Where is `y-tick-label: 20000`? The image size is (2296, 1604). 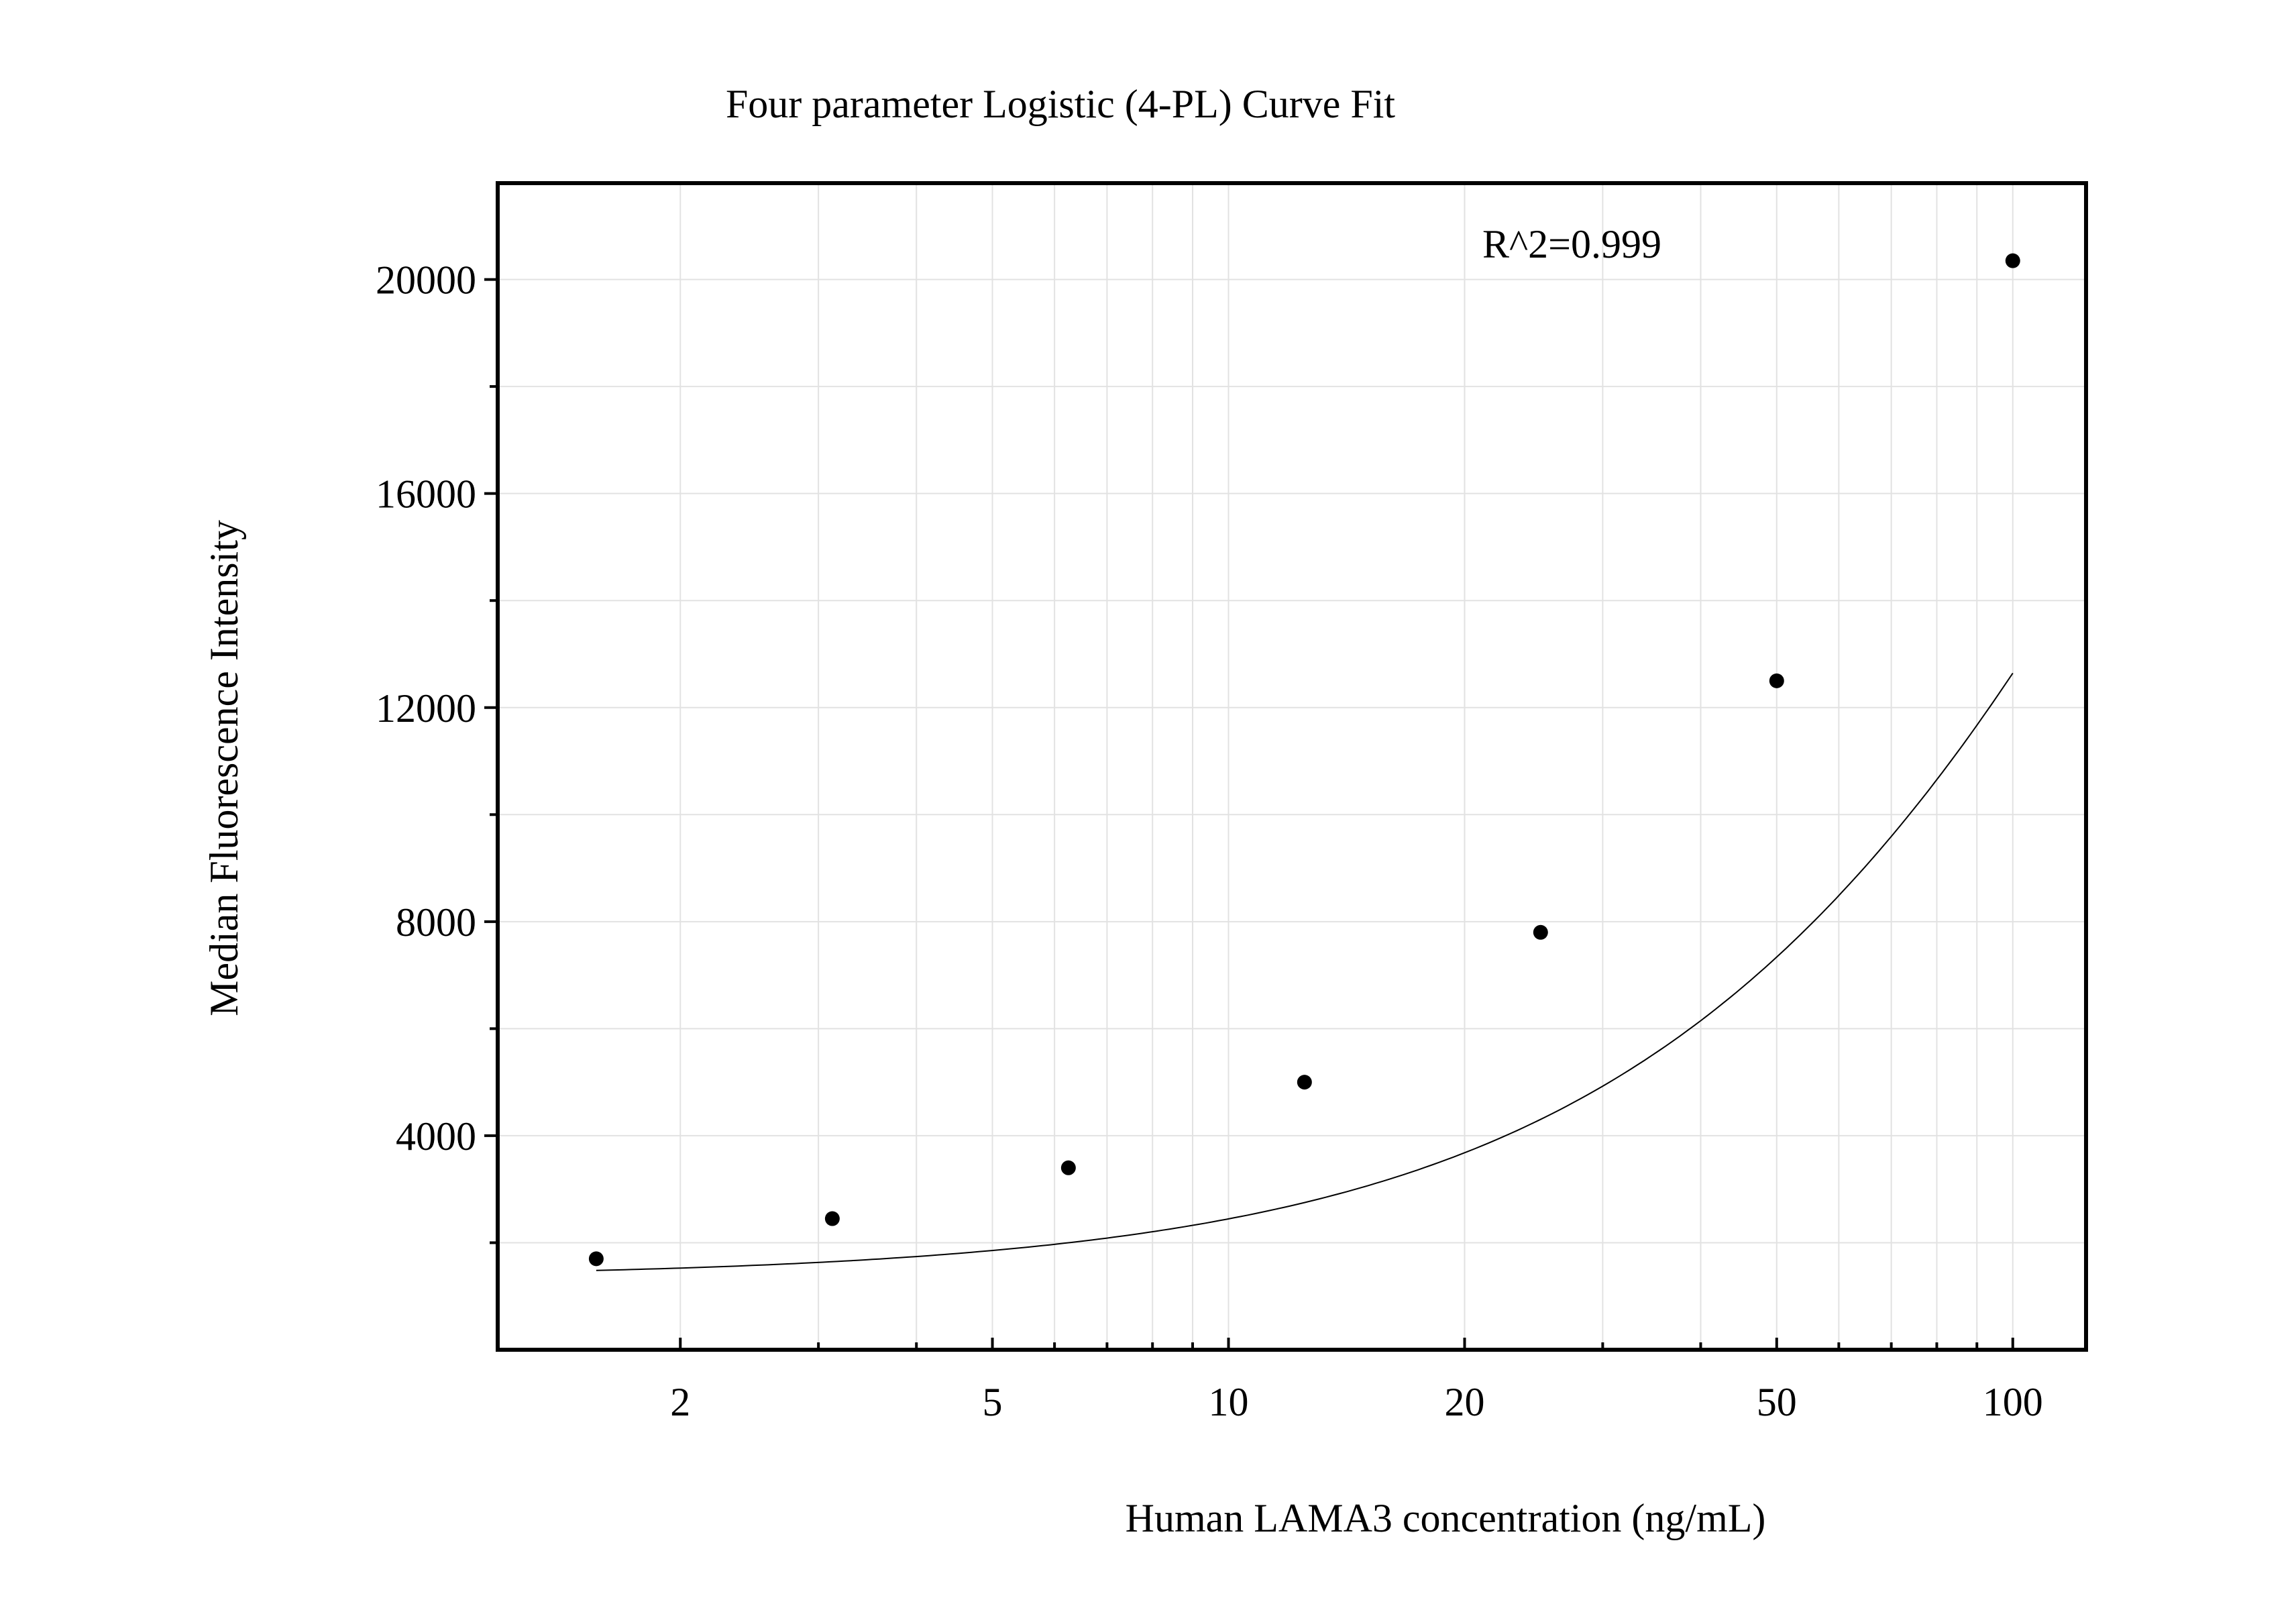
y-tick-label: 20000 is located at coordinates (426, 280).